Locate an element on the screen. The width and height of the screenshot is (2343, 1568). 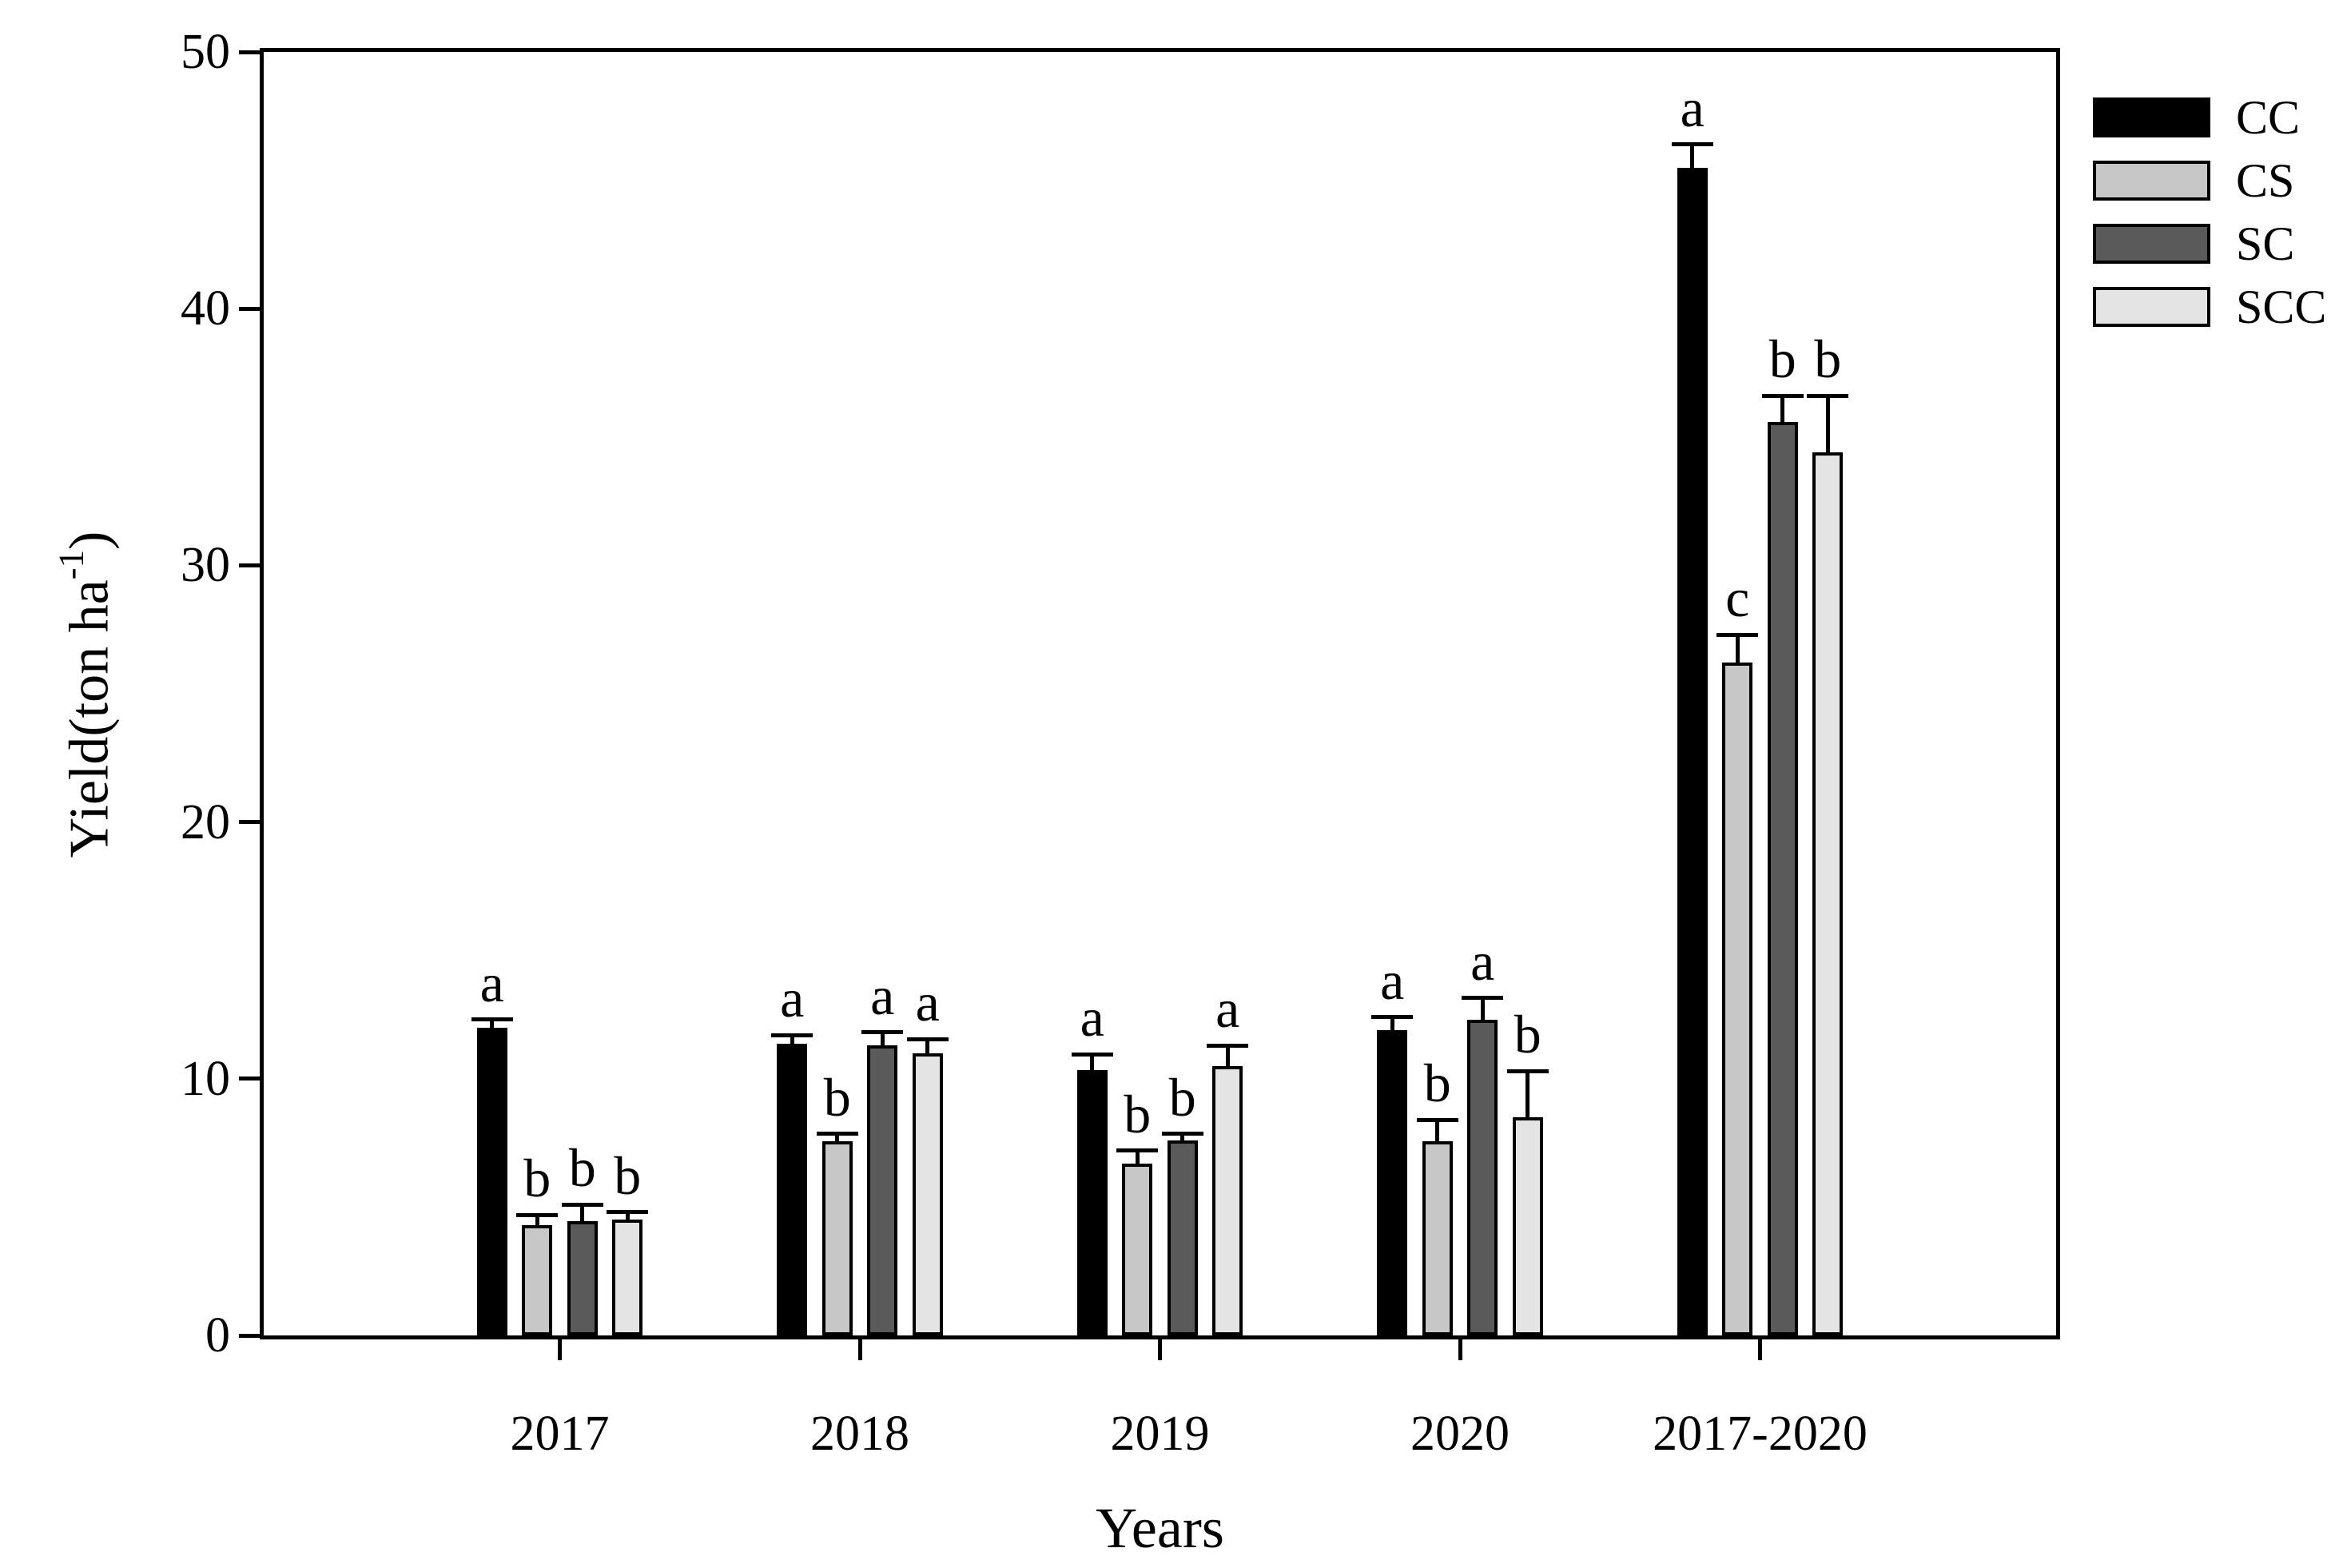
bar-CS-2019 is located at coordinates (1138, 1249).